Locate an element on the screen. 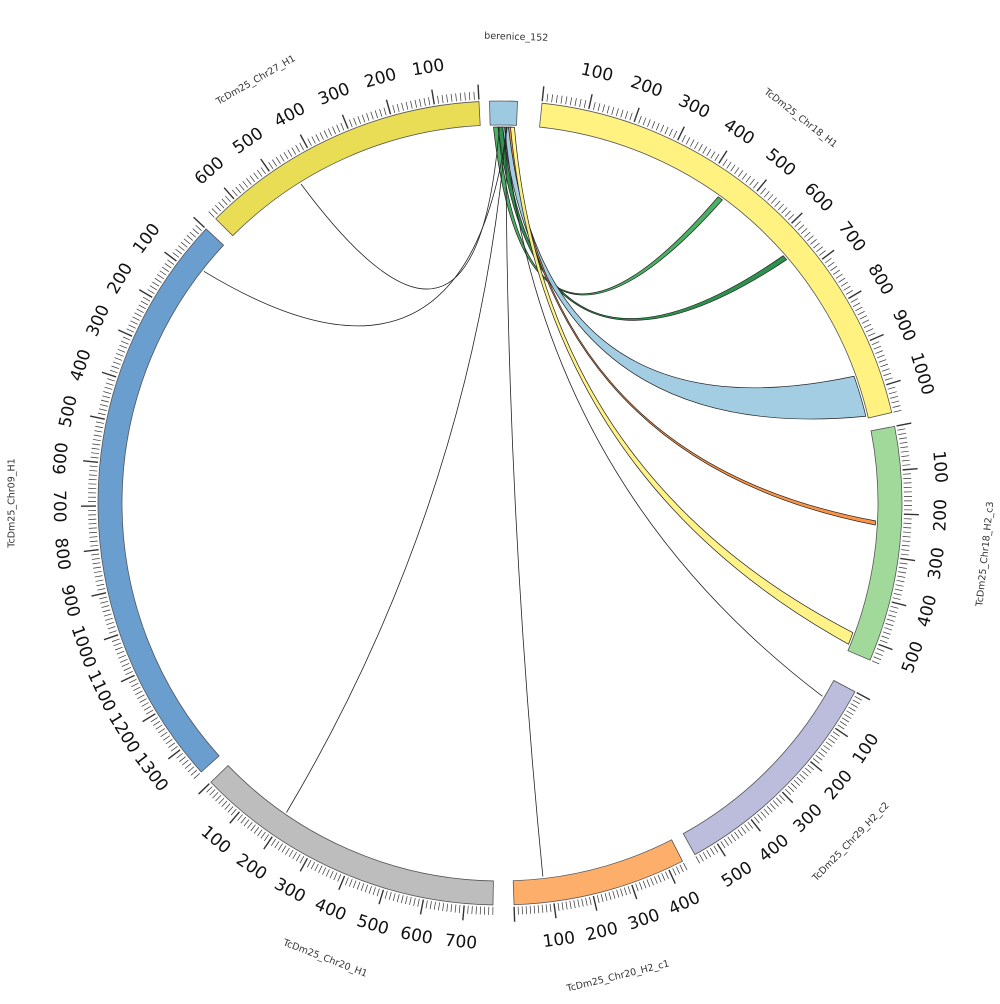  segment-label-chr20h1: TcDm25_Chr20_H1 is located at coordinates (324, 958).